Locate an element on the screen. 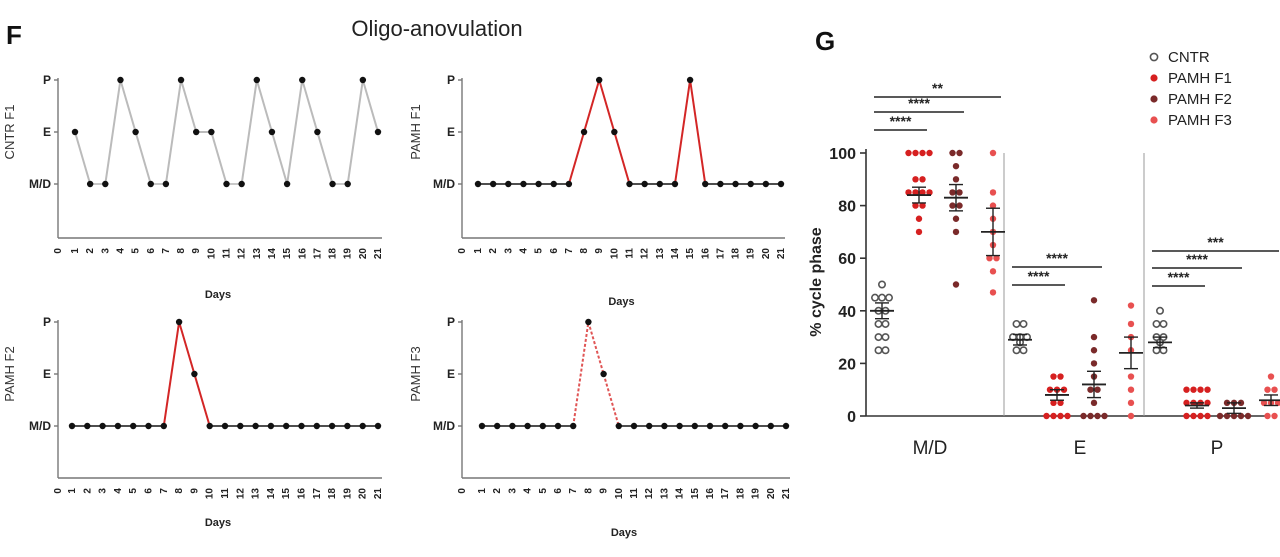 The image size is (1280, 557). x-tick-label: 12 is located at coordinates (242, 254).